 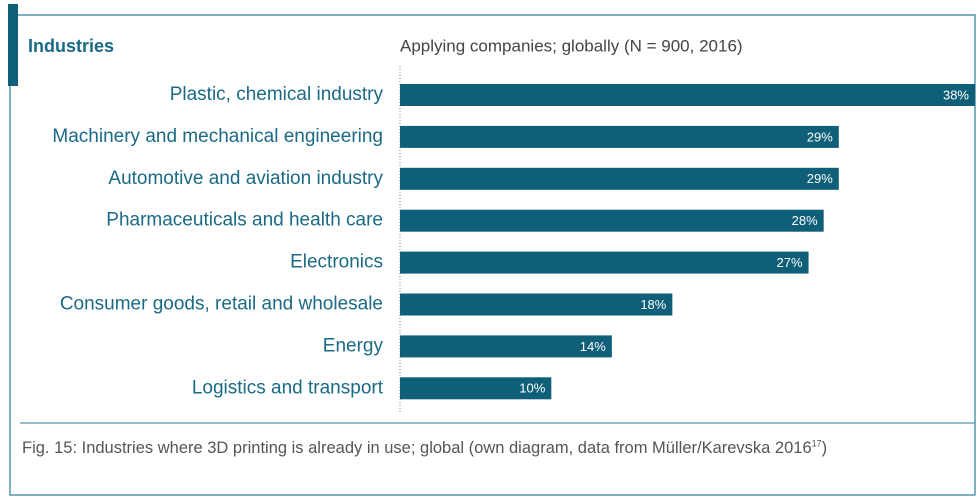 I want to click on category-label: Machinery and mechanical engineering, so click(x=217, y=136).